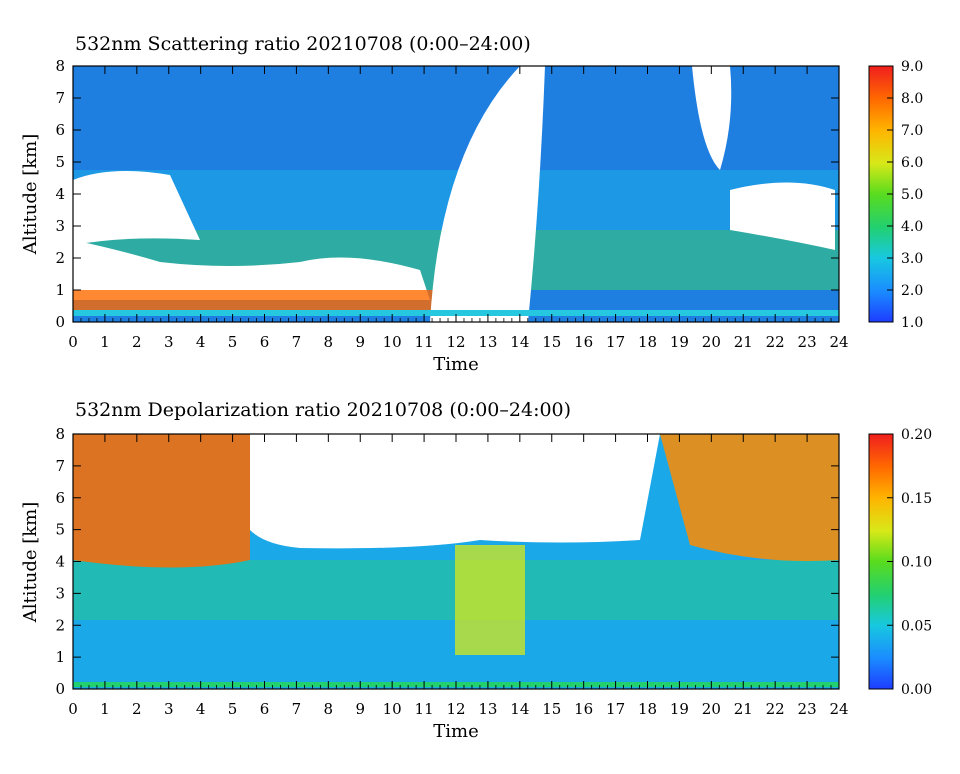  I want to click on colorbar-tick-label: 2.0, so click(912, 291).